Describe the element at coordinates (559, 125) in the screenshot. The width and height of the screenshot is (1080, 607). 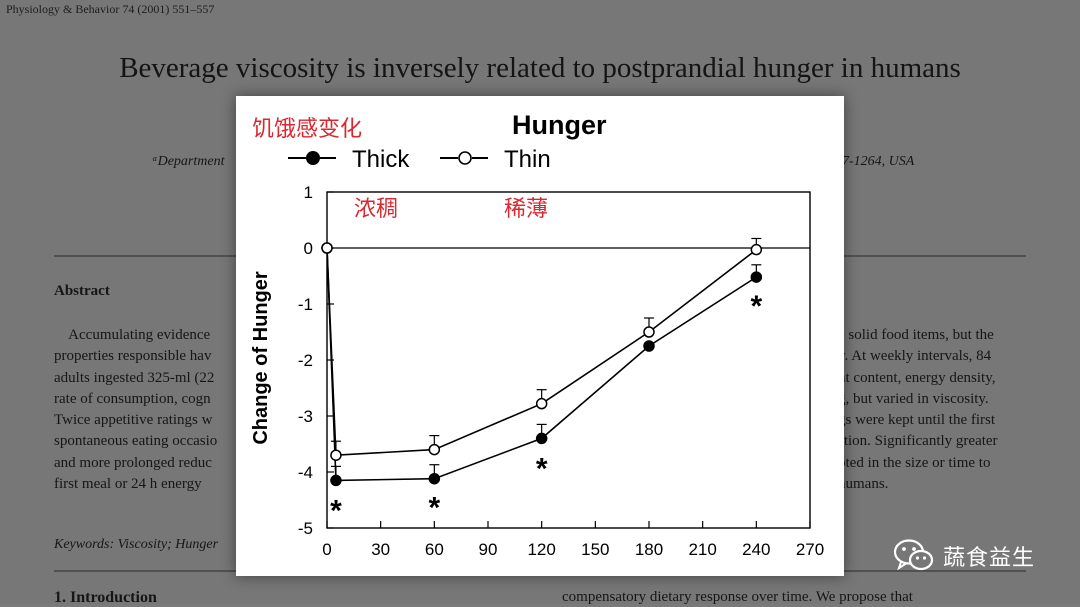
I see `chart-title: Hunger` at that location.